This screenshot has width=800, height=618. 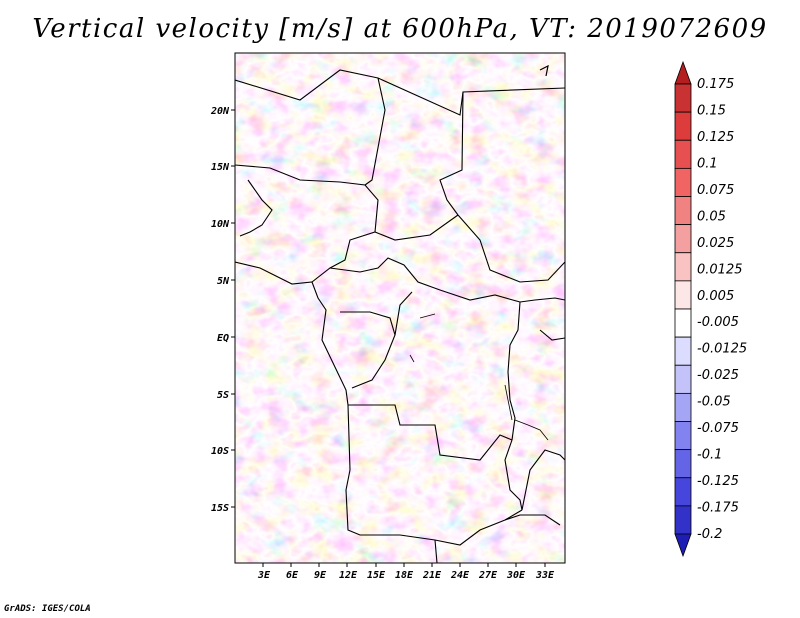 What do you see at coordinates (718, 322) in the screenshot?
I see `colorbar-label: -0.005` at bounding box center [718, 322].